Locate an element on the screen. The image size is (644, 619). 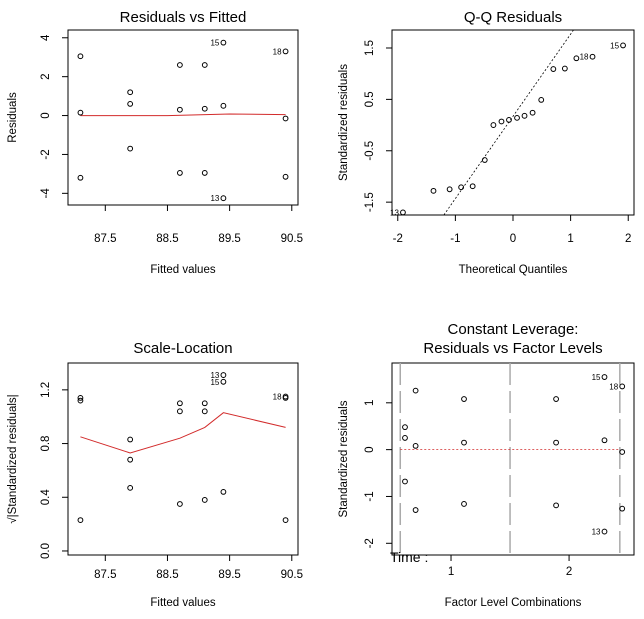
y-tick-label: 1.5 is located at coordinates (370, 48).